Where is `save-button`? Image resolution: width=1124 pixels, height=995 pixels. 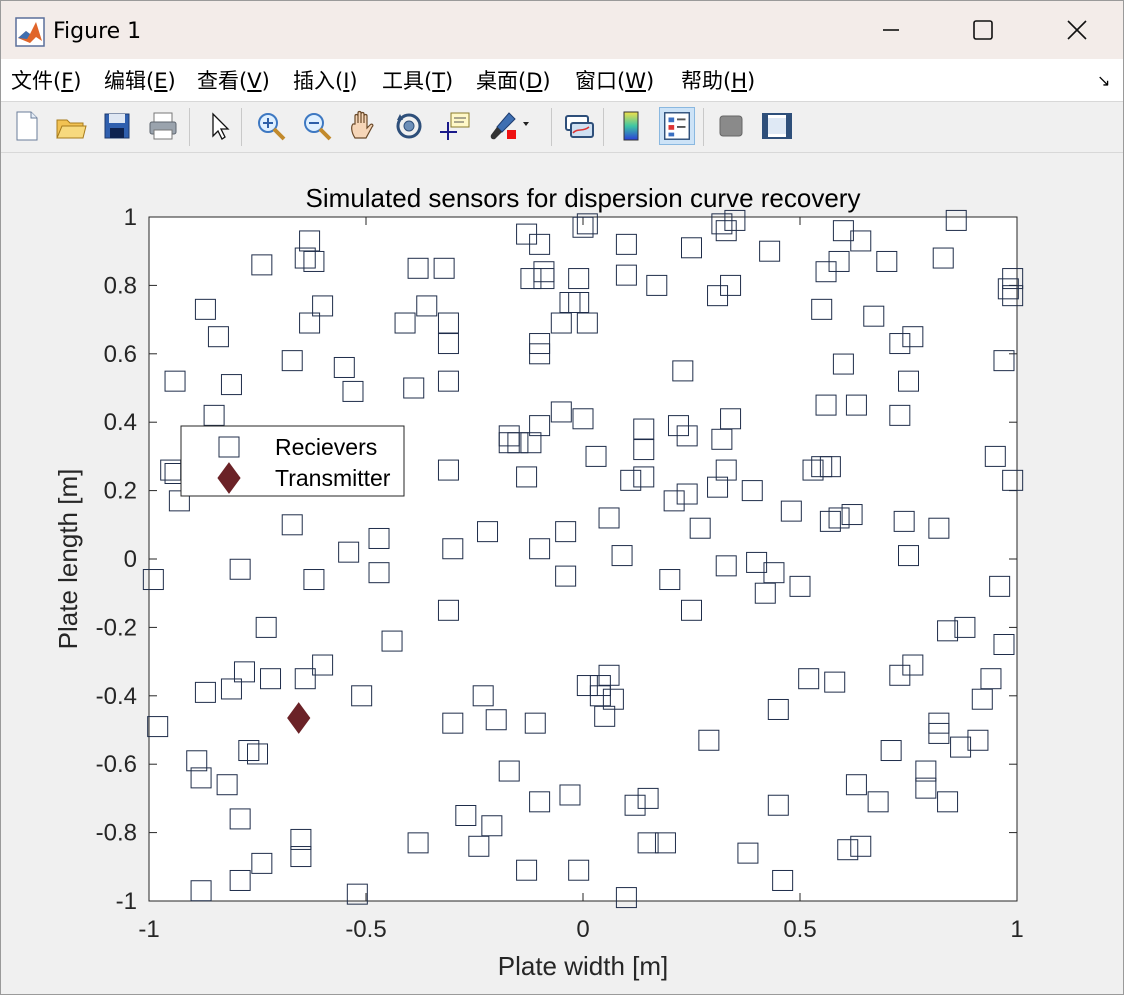
save-button is located at coordinates (117, 126).